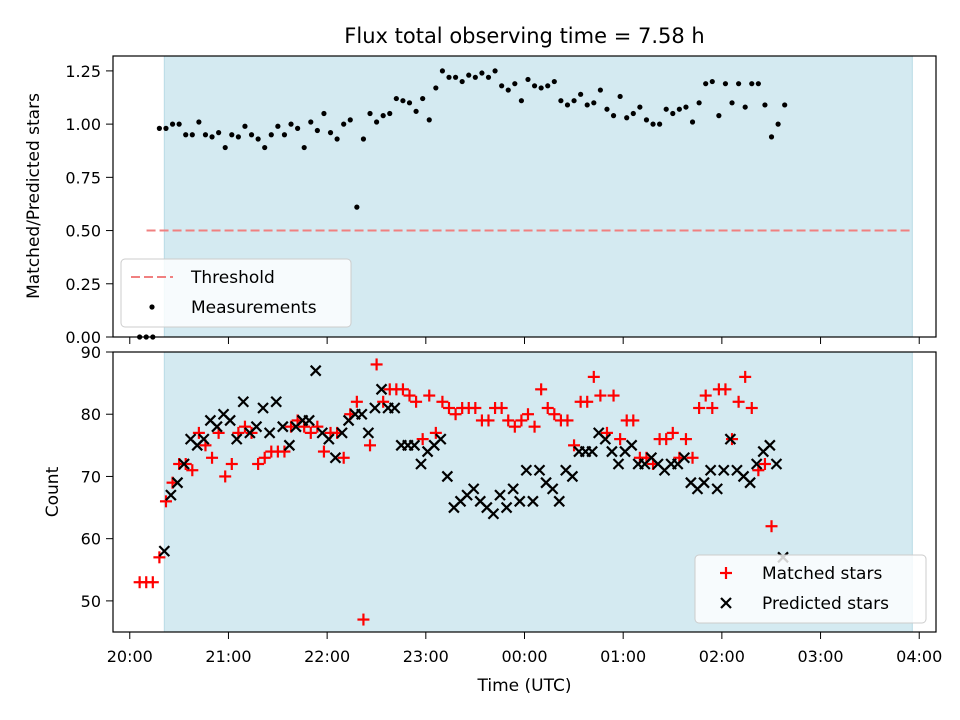  What do you see at coordinates (89, 204) in the screenshot?
I see `top-y-ticks: 0.00 0.25 0.50 0.75 1.00 1.25` at bounding box center [89, 204].